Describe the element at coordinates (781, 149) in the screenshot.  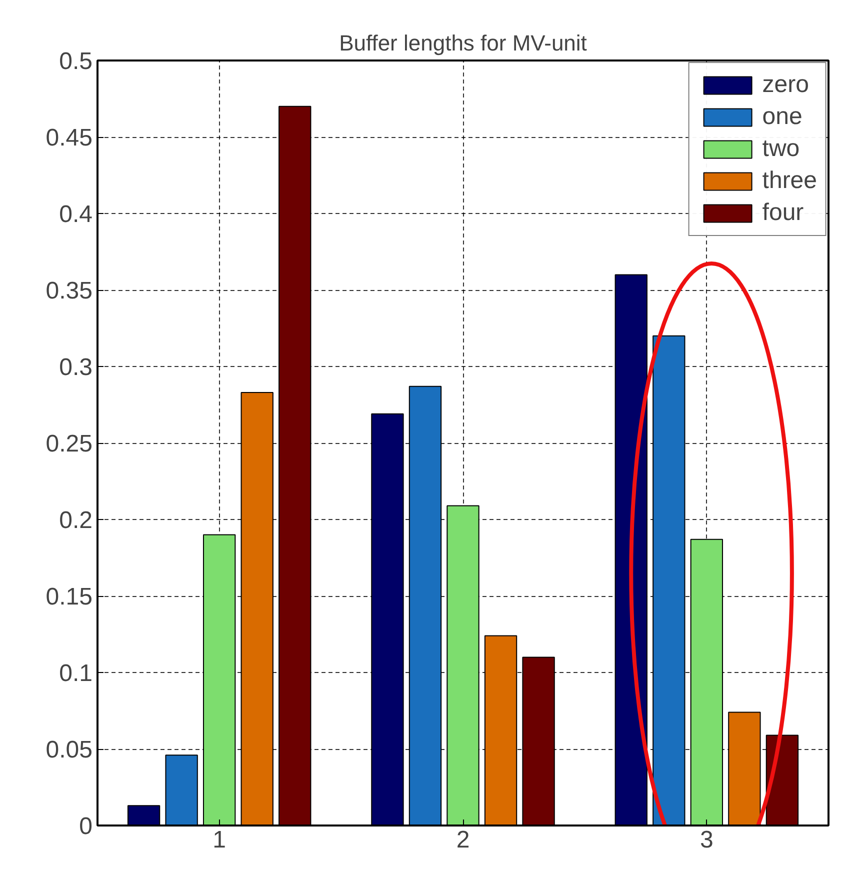
I see `legend-label: two` at that location.